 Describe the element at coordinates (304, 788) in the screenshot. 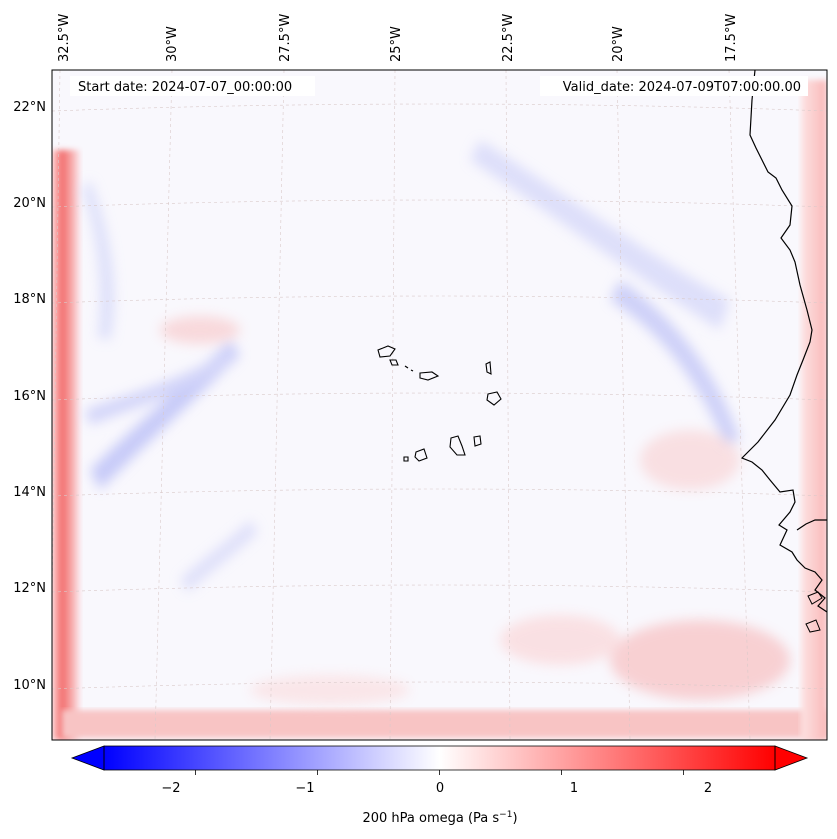

I see `colorbar-tick-label: −1` at that location.